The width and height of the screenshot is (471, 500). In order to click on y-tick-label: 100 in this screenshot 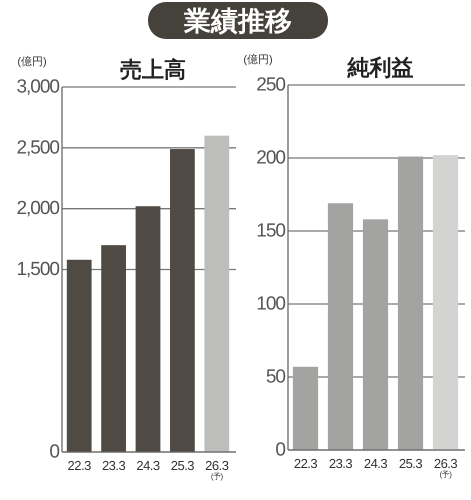, I will do `click(271, 304)`.